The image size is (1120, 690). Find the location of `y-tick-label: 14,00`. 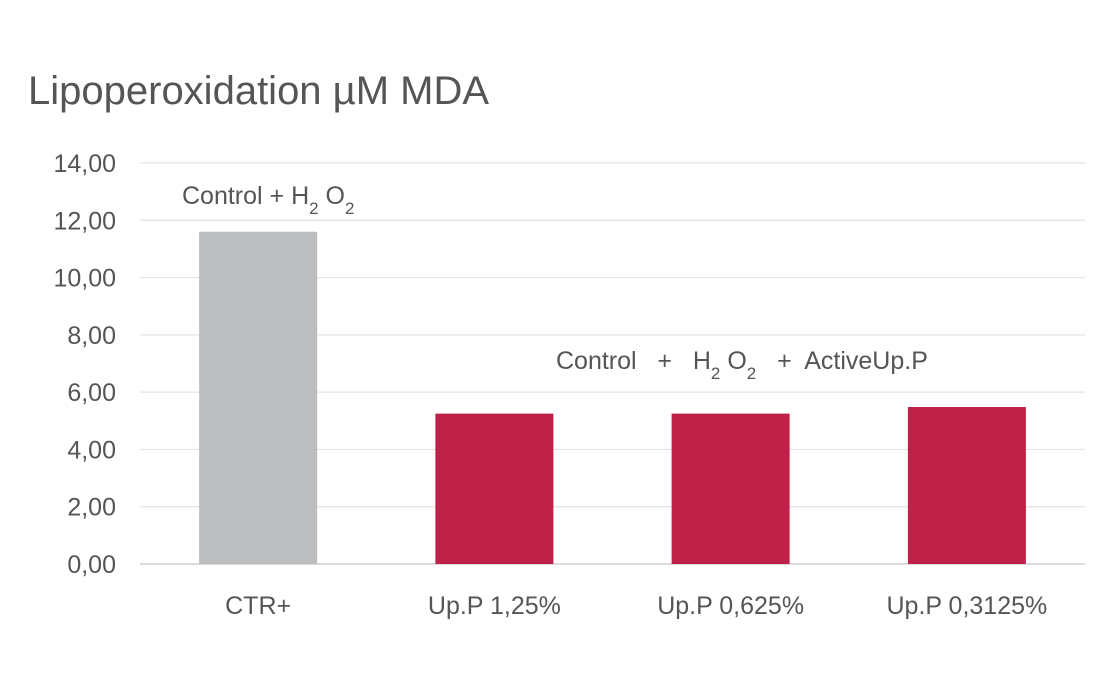

y-tick-label: 14,00 is located at coordinates (84, 164).